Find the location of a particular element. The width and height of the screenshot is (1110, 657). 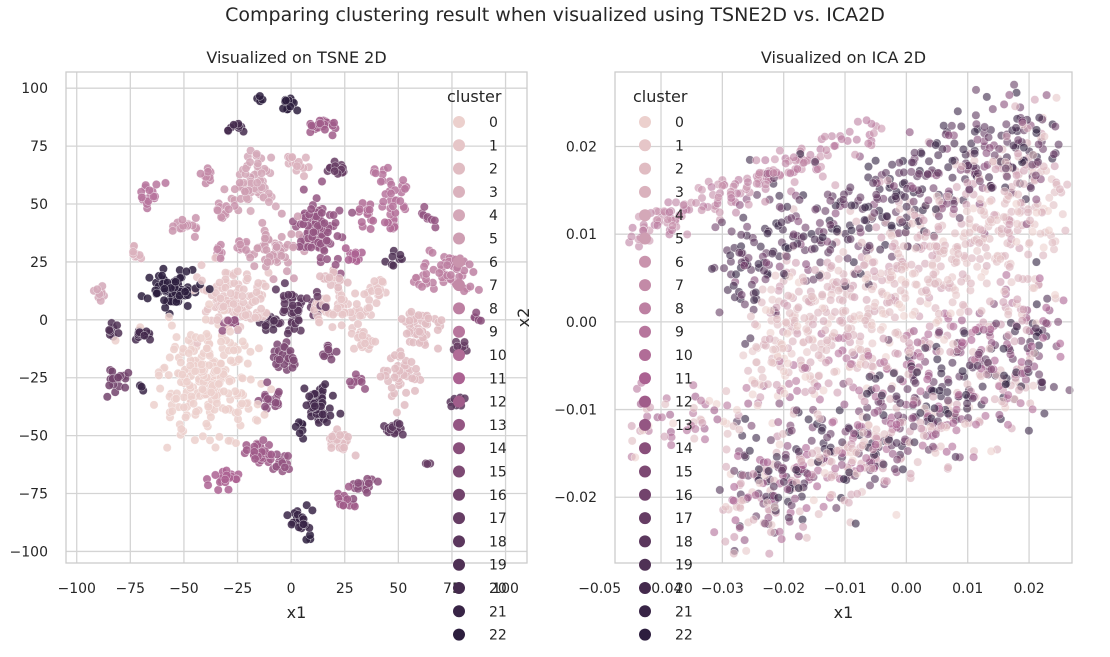

tsne-x-tick-label: −100 is located at coordinates (76, 589).